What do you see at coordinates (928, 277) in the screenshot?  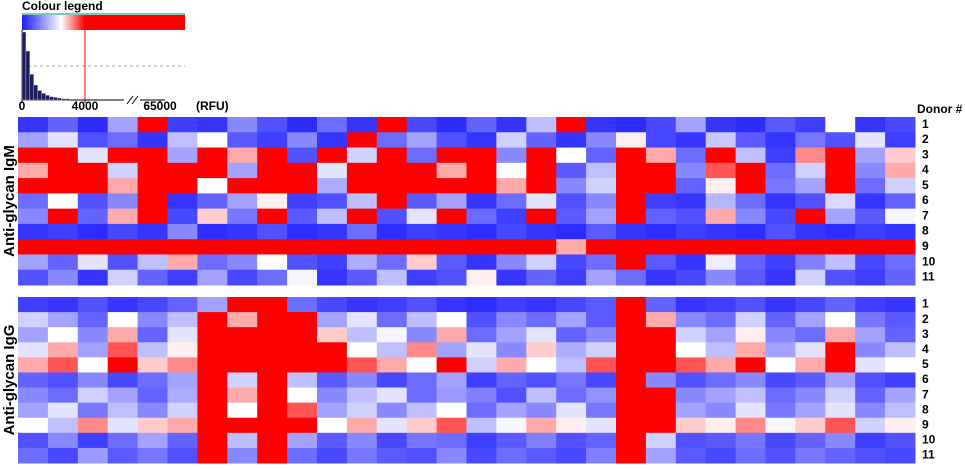 I see `row-label: 11` at bounding box center [928, 277].